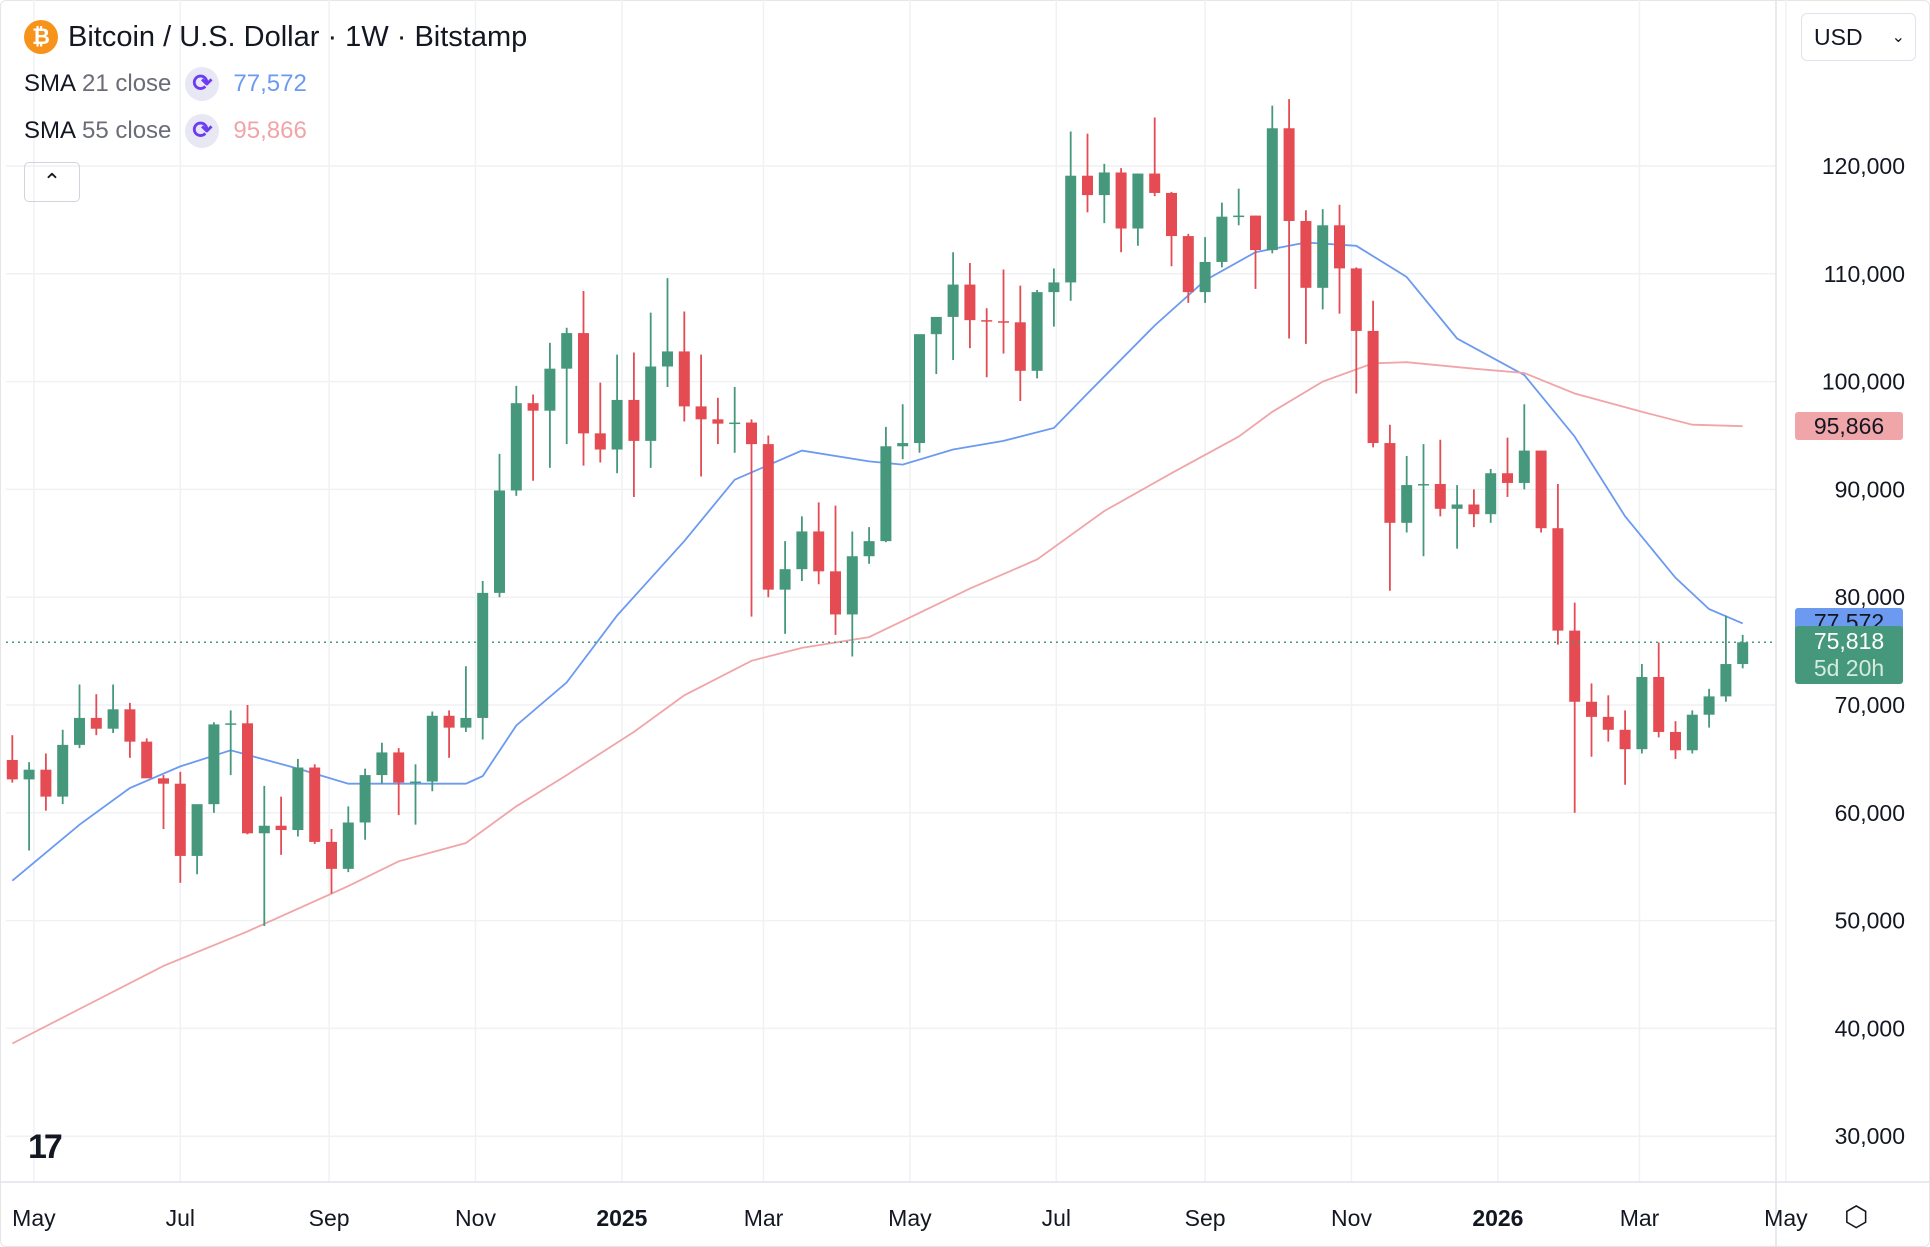 This screenshot has height=1247, width=1930. Describe the element at coordinates (275, 130) in the screenshot. I see `indicator-sma-55: SMA 55 close ⟳ 95,866` at that location.